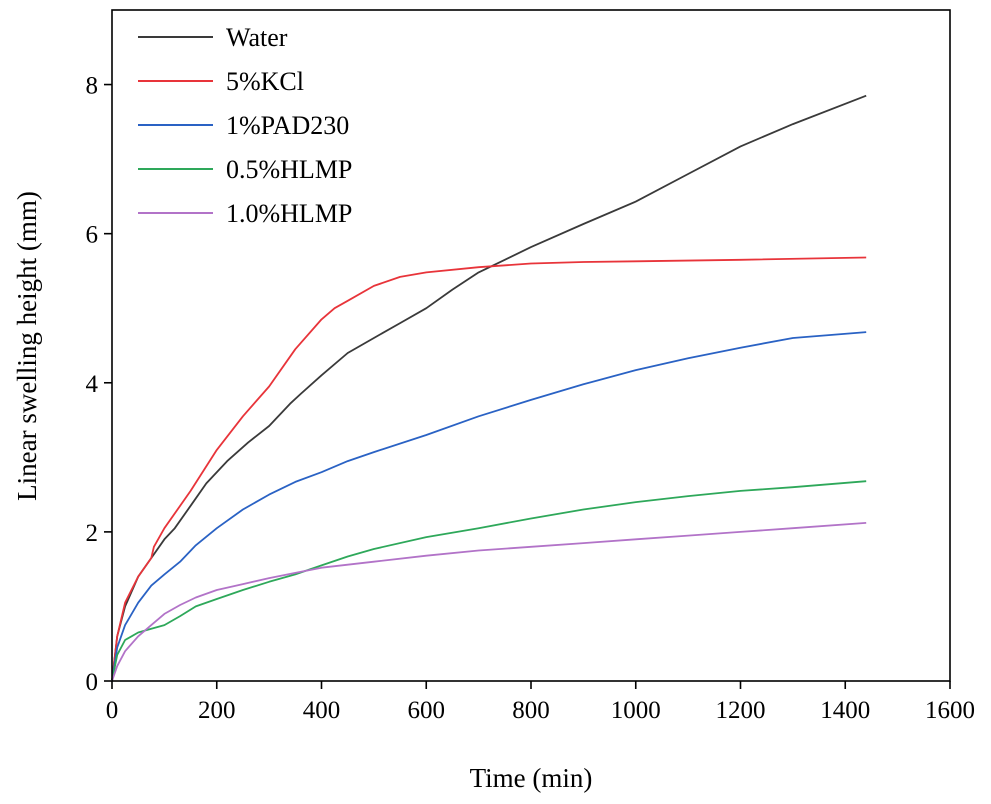 The image size is (991, 804). I want to click on x-tick-label: 800, so click(531, 710).